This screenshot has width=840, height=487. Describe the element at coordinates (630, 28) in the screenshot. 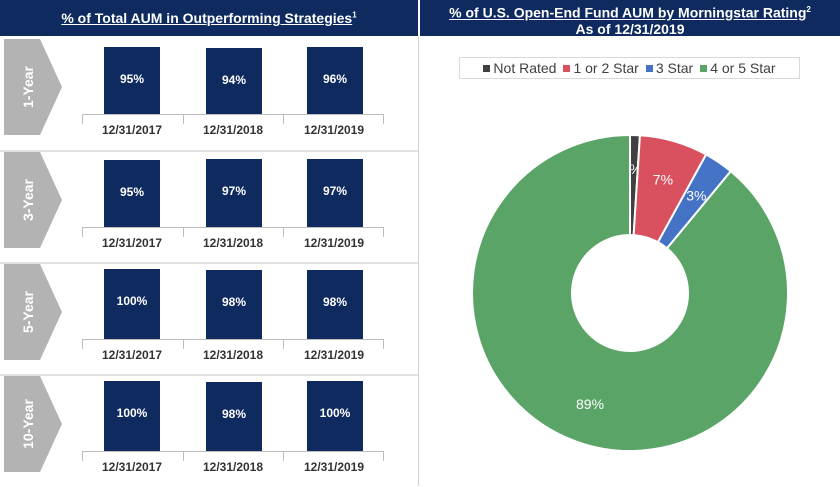

I see `right-chart-subtitle: As of 12/31/2019` at that location.